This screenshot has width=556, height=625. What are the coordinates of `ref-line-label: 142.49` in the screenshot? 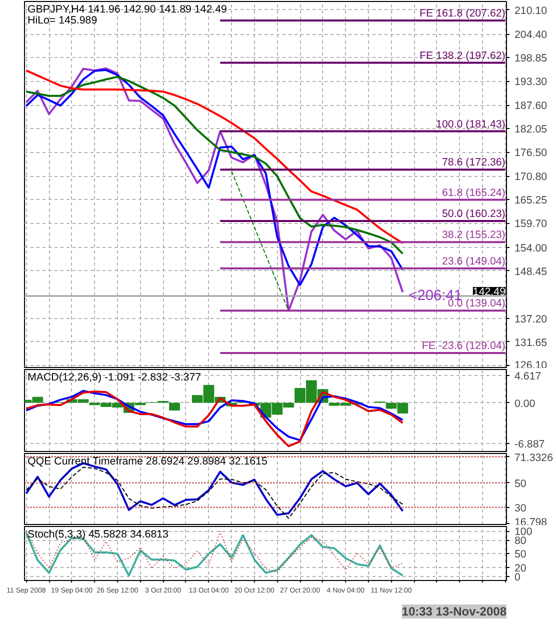 It's located at (489, 292).